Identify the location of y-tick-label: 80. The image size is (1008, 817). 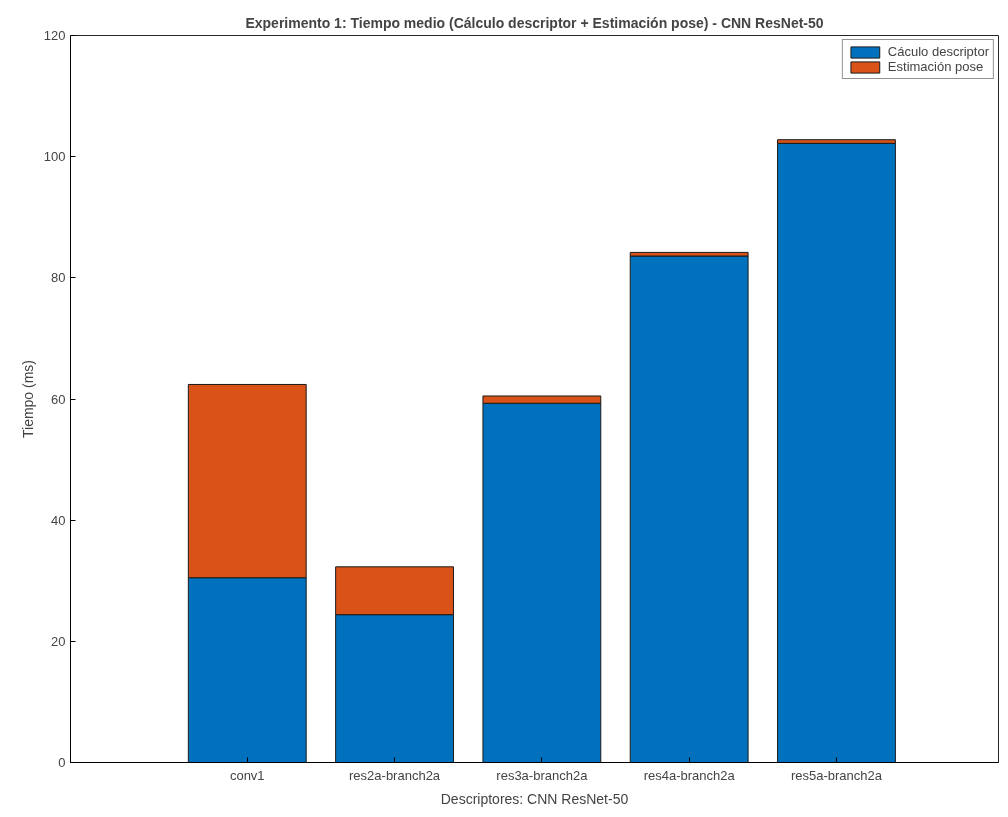
(58, 278).